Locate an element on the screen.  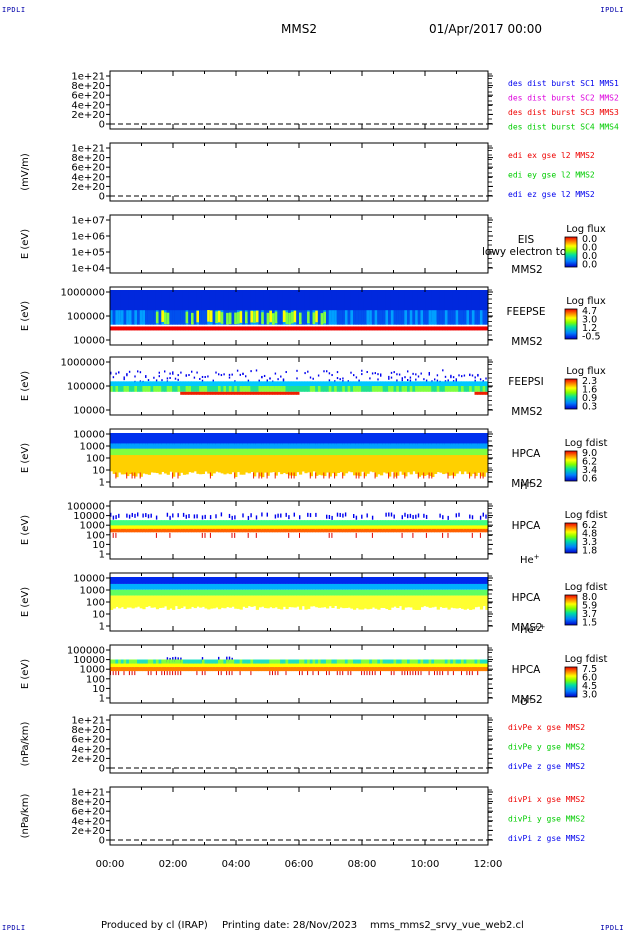
corner-label-top-right: IPDLI is located at coordinates (612, 10).